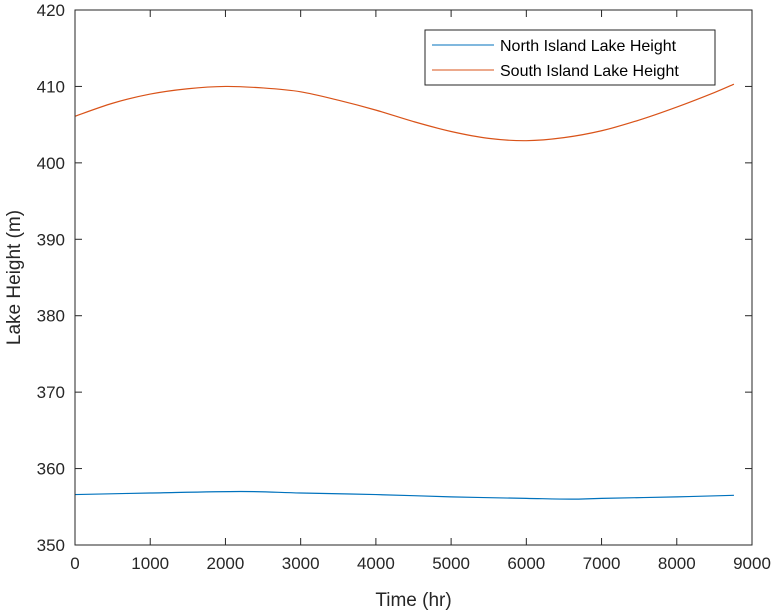 This screenshot has height=612, width=777. What do you see at coordinates (51, 10) in the screenshot?
I see `y-tick-label: 420` at bounding box center [51, 10].